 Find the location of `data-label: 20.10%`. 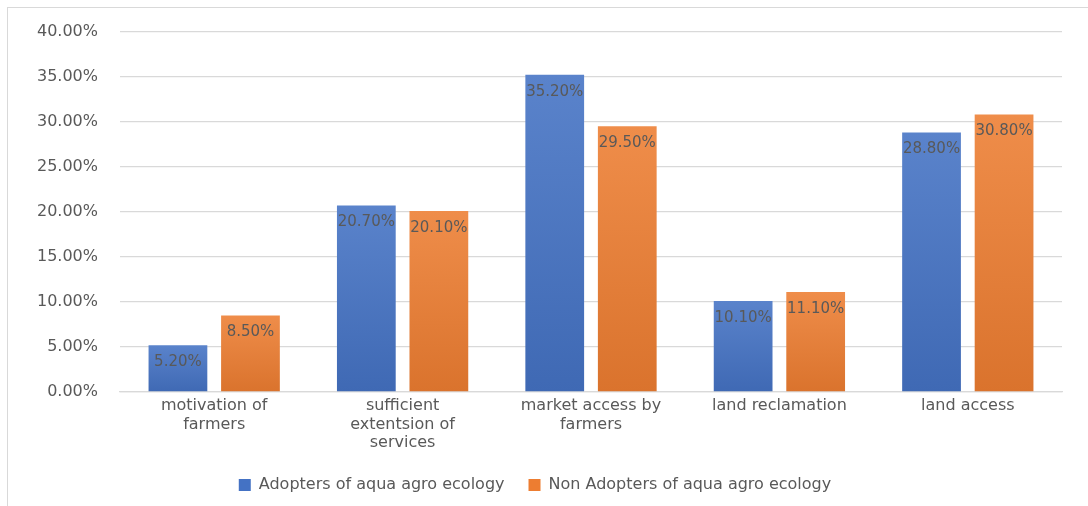

data-label: 20.10% is located at coordinates (439, 226).